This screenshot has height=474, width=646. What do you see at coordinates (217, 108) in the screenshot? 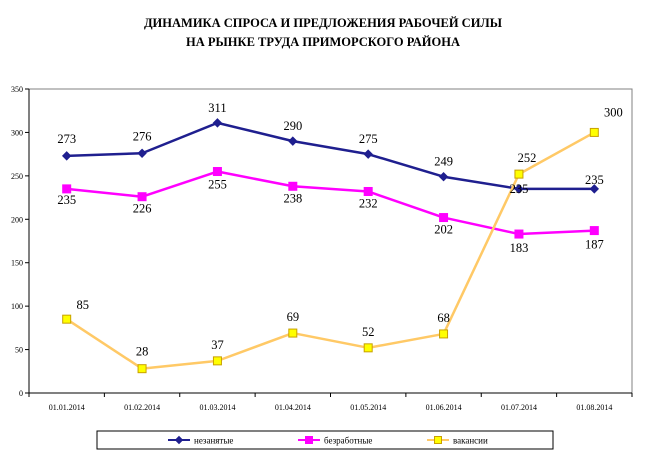
I see `data-label: 311` at bounding box center [217, 108].